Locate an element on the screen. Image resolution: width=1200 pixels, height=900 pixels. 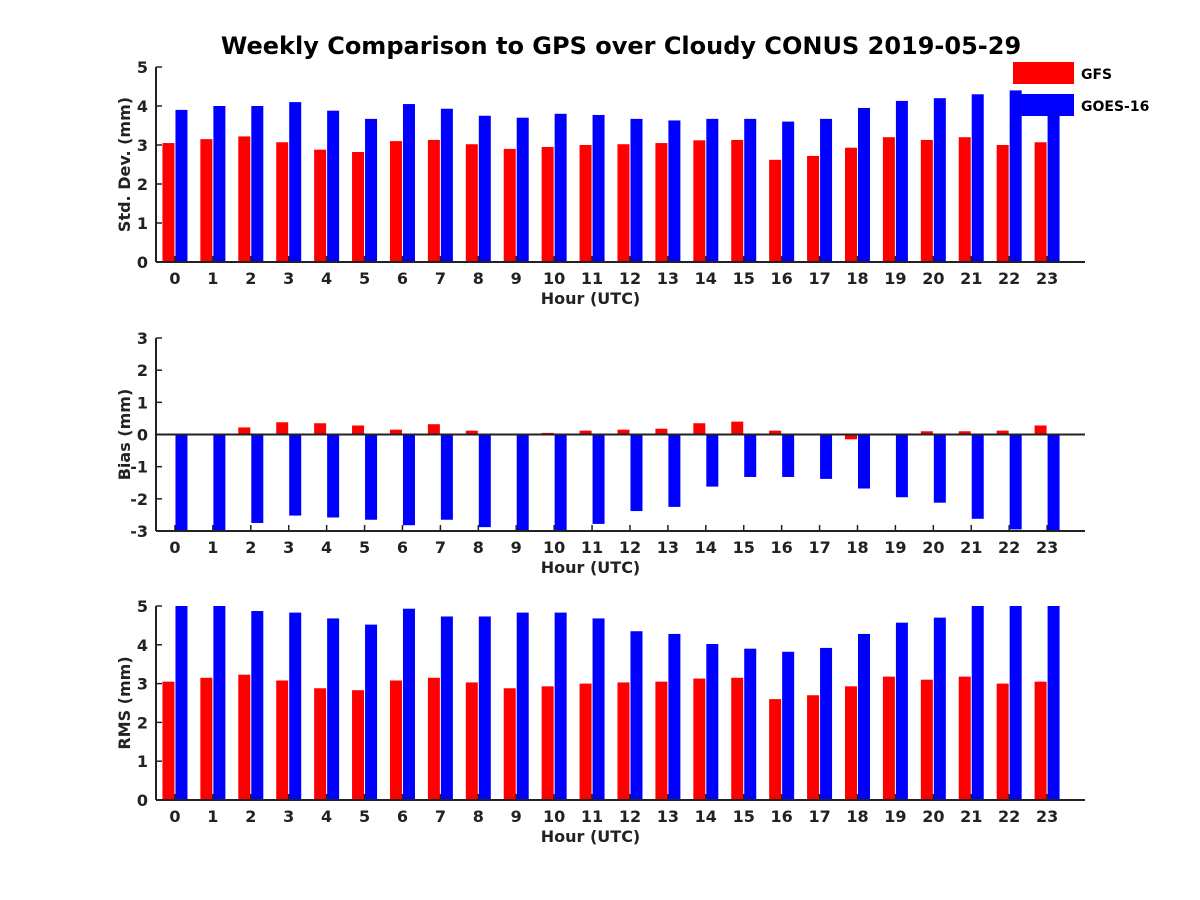
y-tick-label: -2 is located at coordinates (139, 499).